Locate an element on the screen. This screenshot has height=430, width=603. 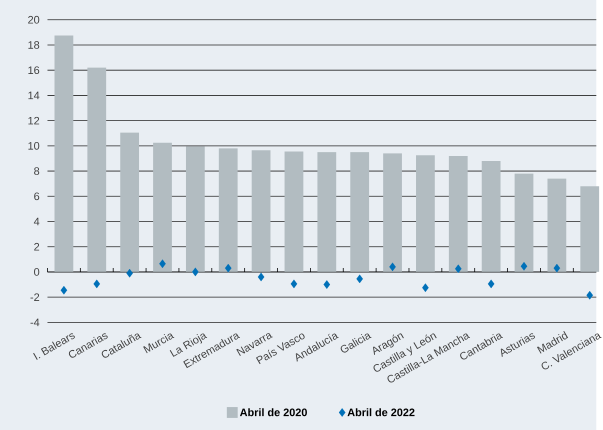
y-tick-label: 10 is located at coordinates (34, 146).